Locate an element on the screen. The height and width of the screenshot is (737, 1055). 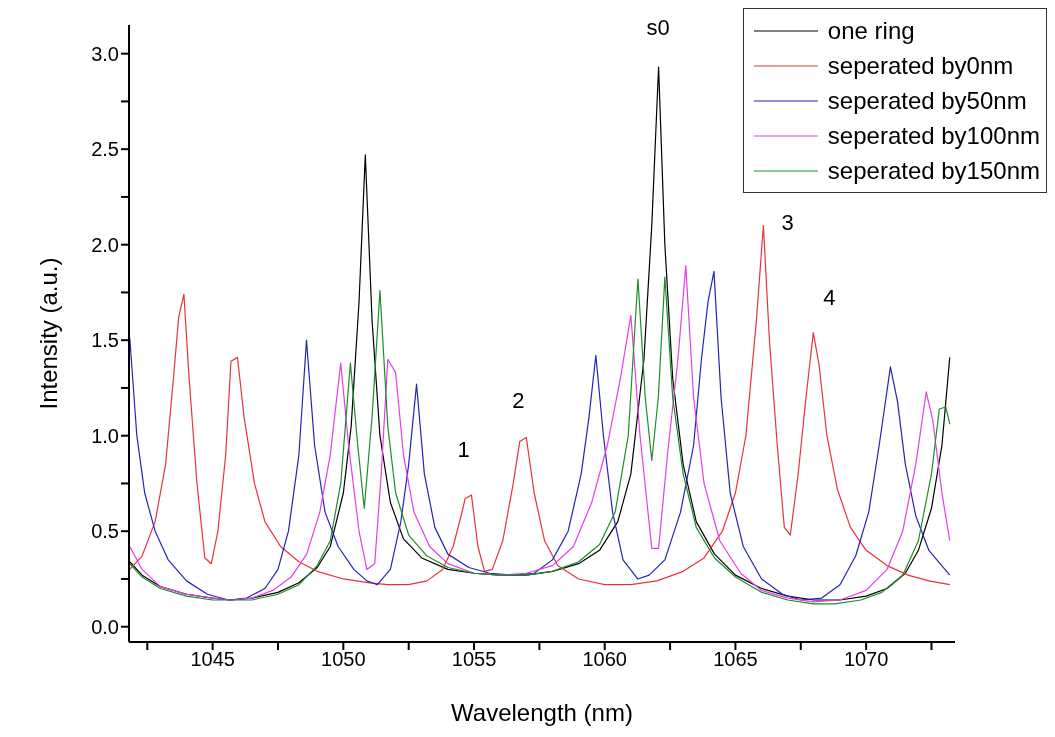
y-tick-label: 3.0 is located at coordinates (105, 53).